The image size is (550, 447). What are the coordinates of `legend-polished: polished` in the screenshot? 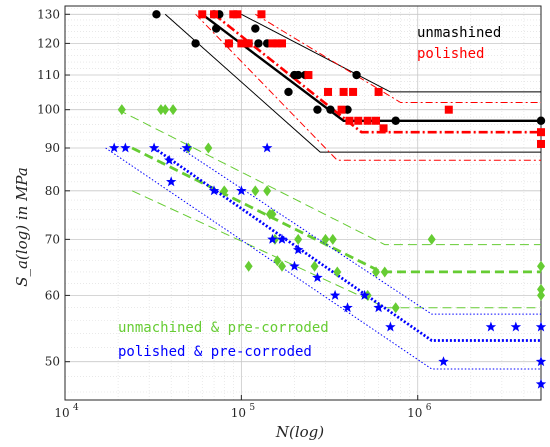 It's located at (450, 54).